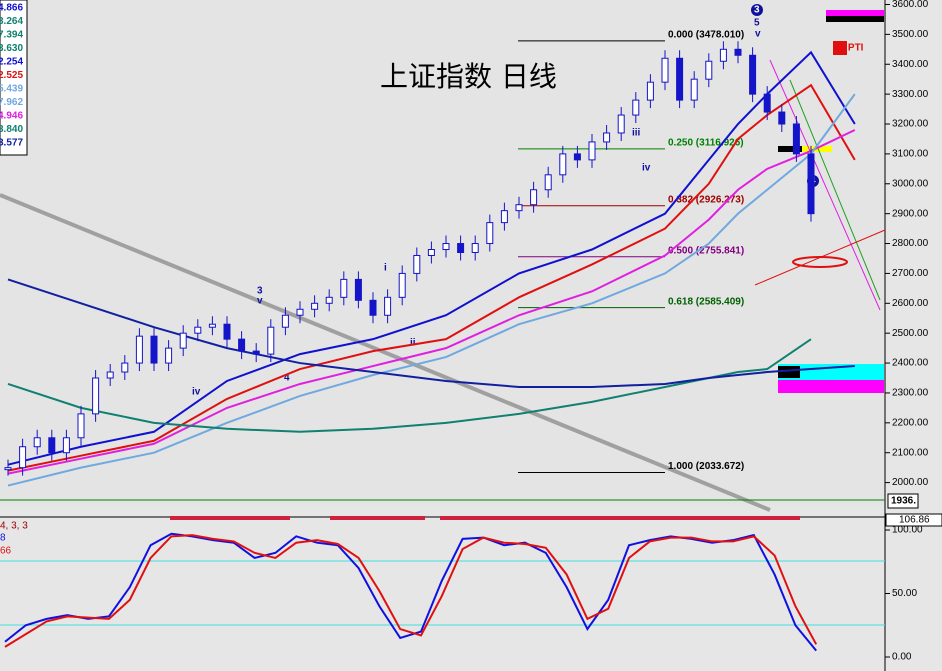 This screenshot has width=942, height=671. What do you see at coordinates (910, 5) in the screenshot?
I see `y-tick-label: 3600.00` at bounding box center [910, 5].